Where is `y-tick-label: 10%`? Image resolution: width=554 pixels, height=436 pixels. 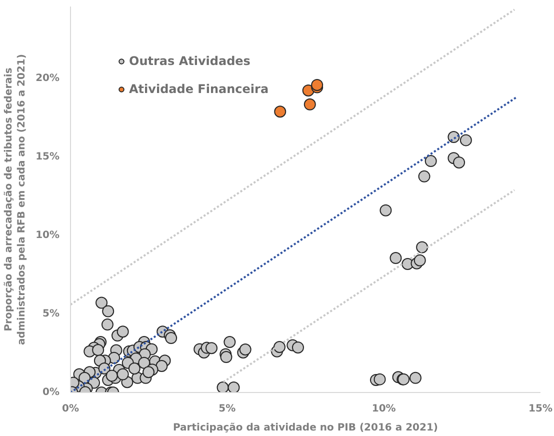 y-tick-label: 10% is located at coordinates (48, 236).